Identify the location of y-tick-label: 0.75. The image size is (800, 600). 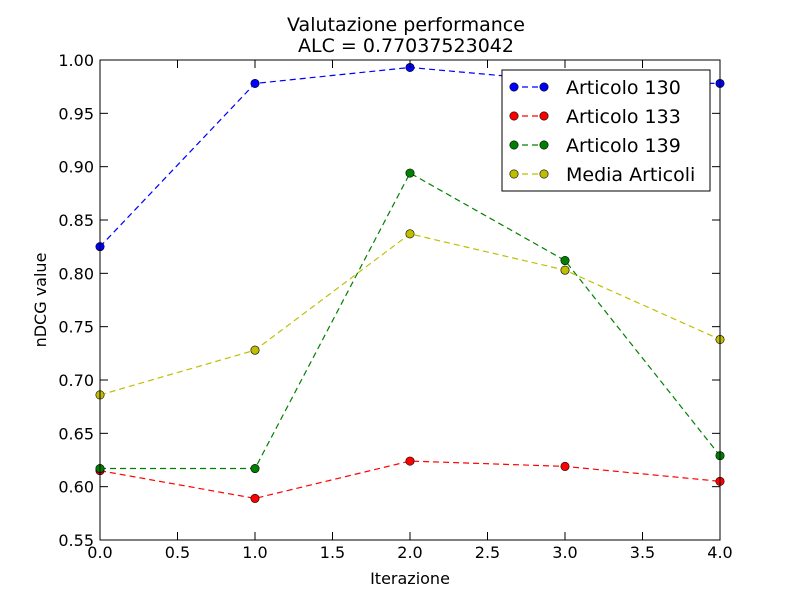
(76, 327).